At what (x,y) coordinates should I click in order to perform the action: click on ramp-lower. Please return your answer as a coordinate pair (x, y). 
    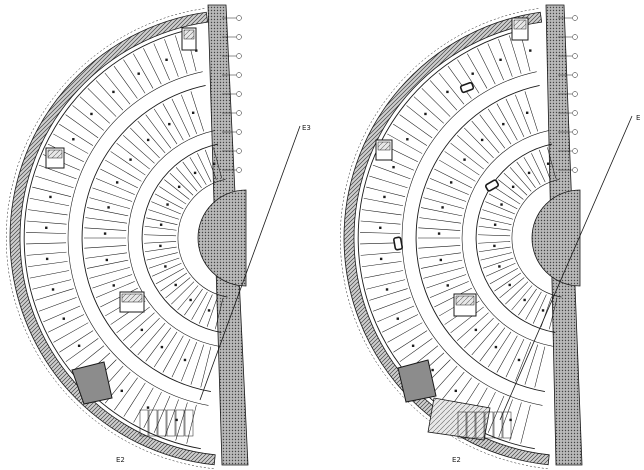
    Looking at the image, I should click on (459, 419).